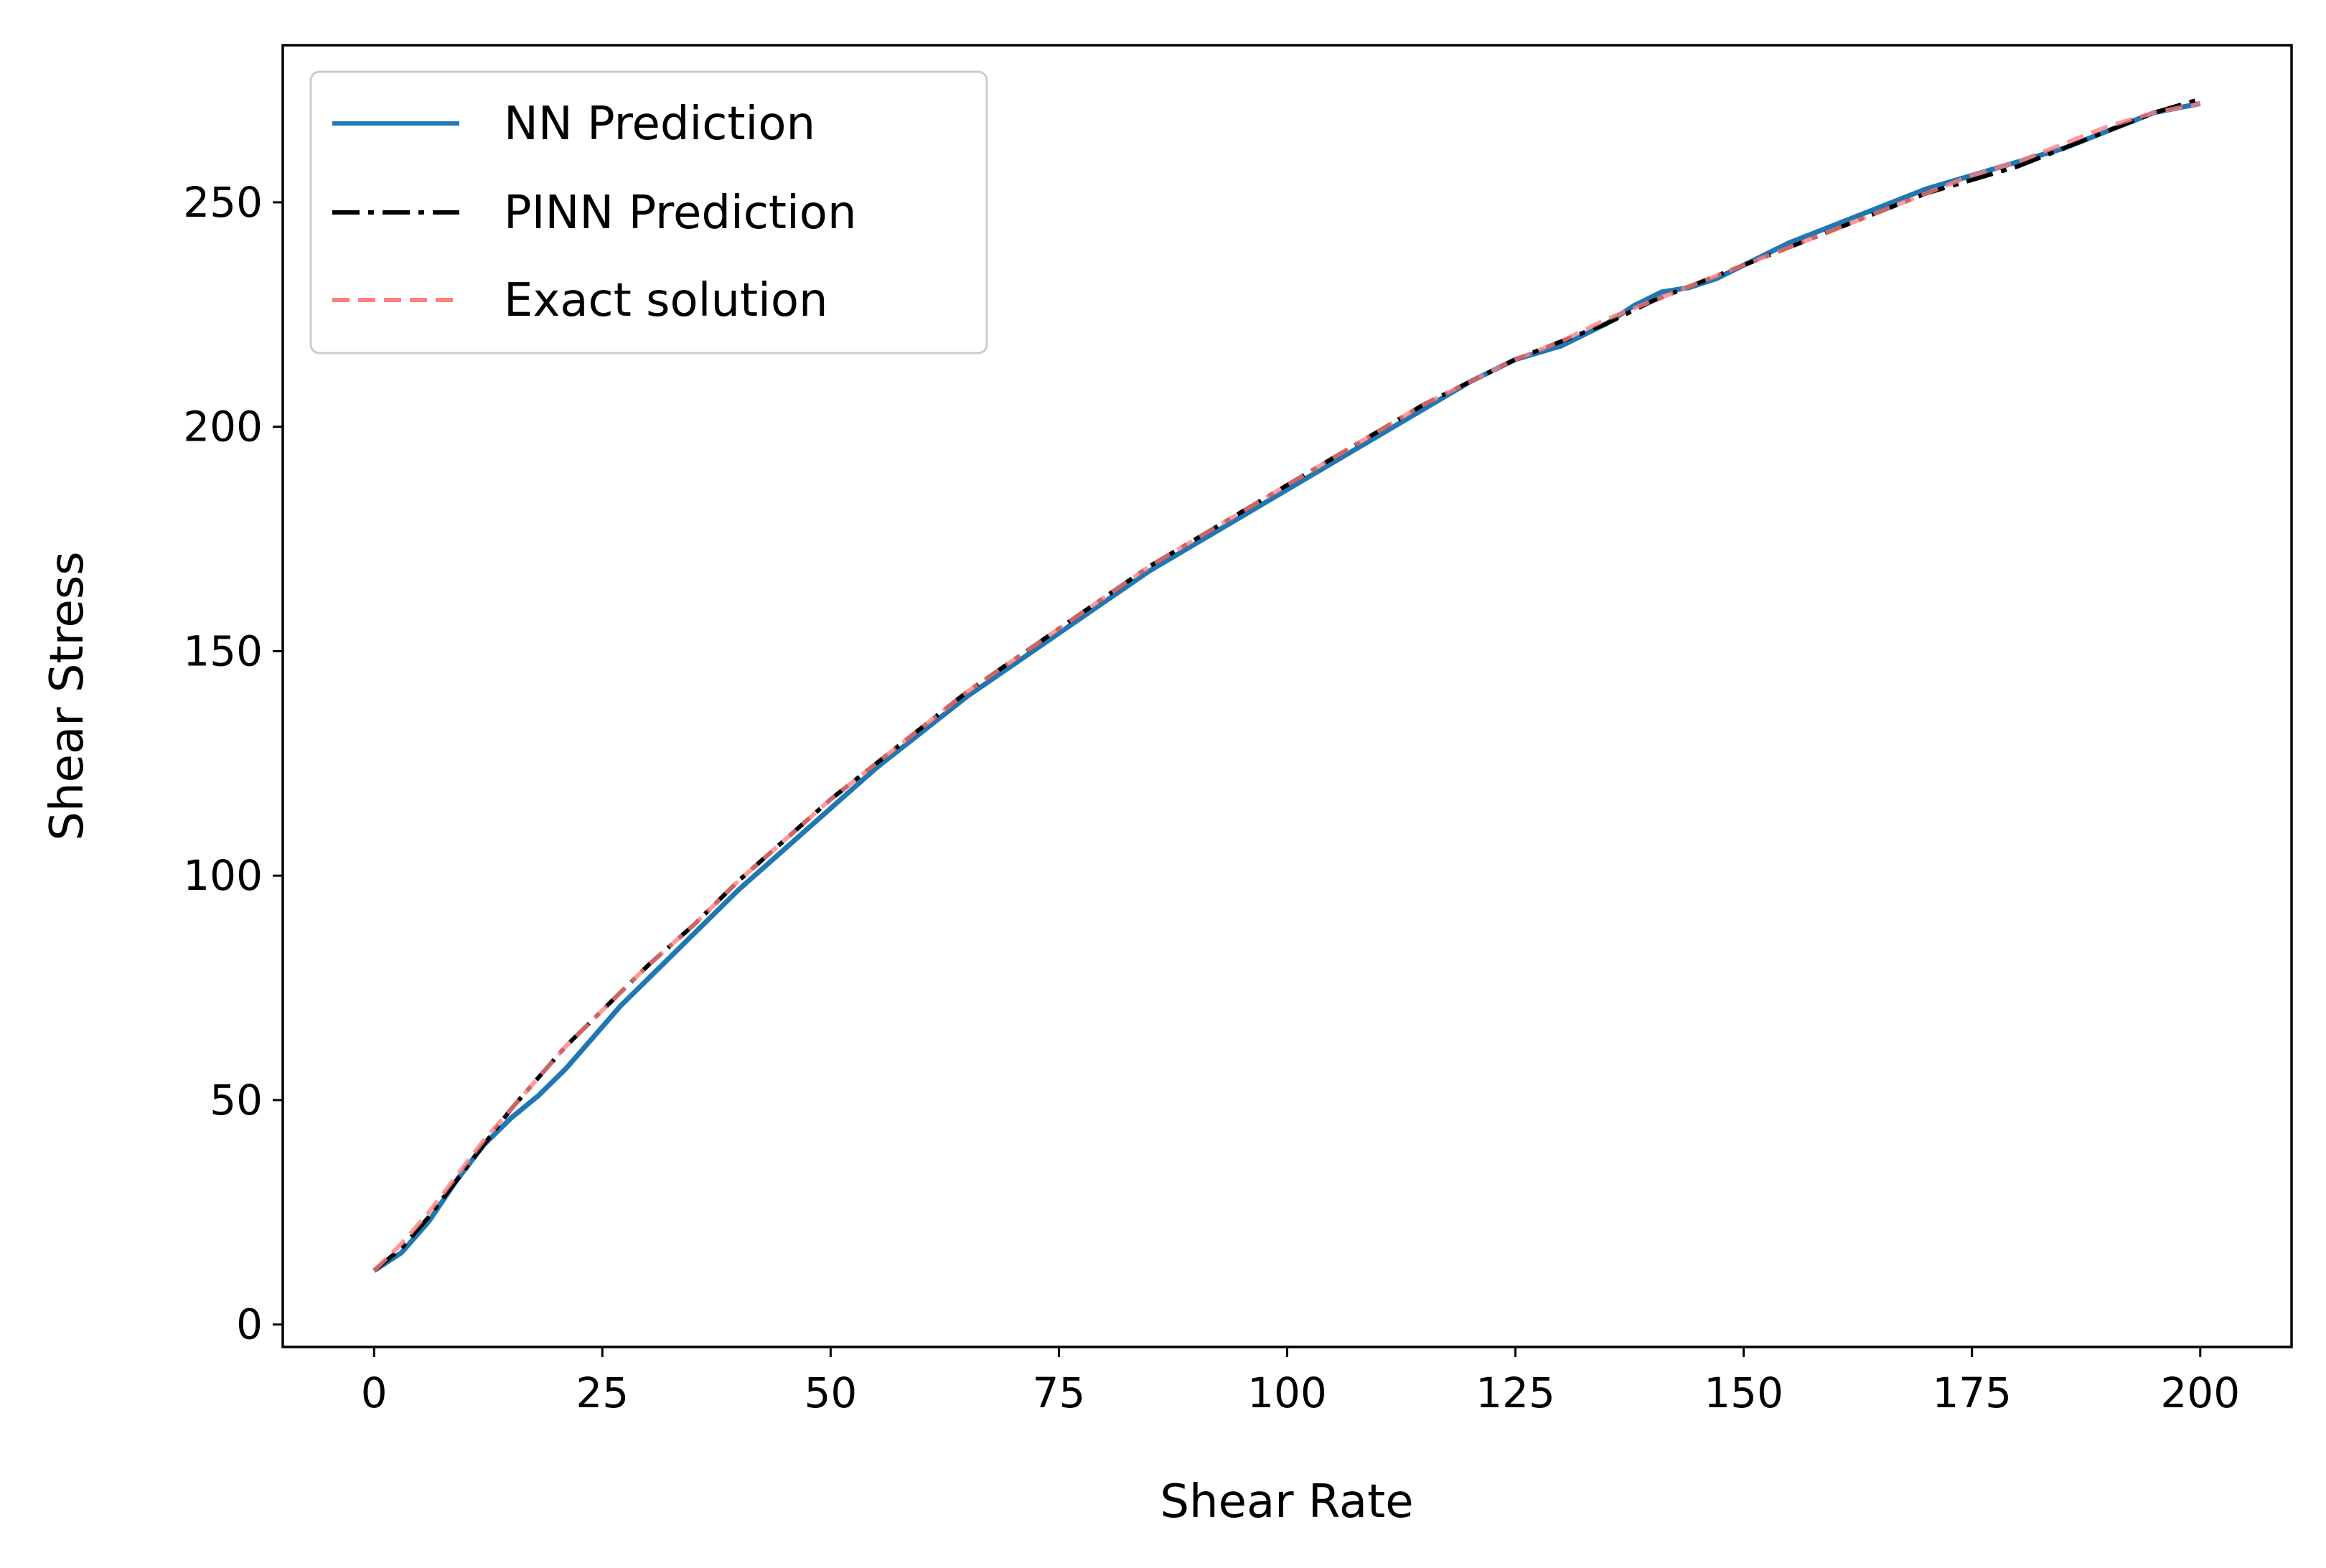 The height and width of the screenshot is (1568, 2326). Describe the element at coordinates (1515, 1393) in the screenshot. I see `x-tick-label: 125` at that location.